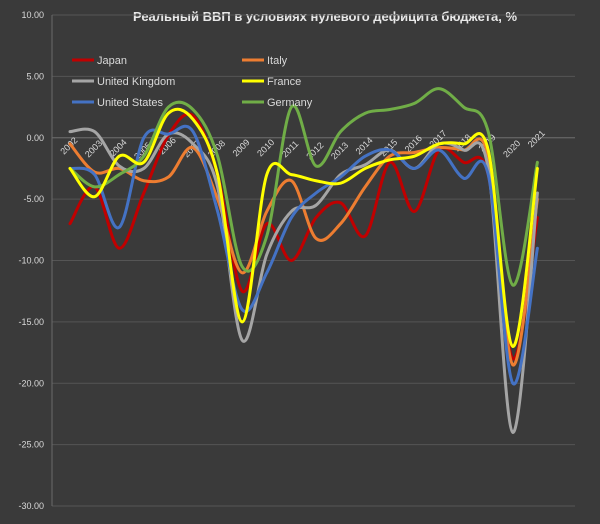 Image resolution: width=600 pixels, height=524 pixels. Describe the element at coordinates (32, 15) in the screenshot. I see `y-tick-label: 10.00` at that location.